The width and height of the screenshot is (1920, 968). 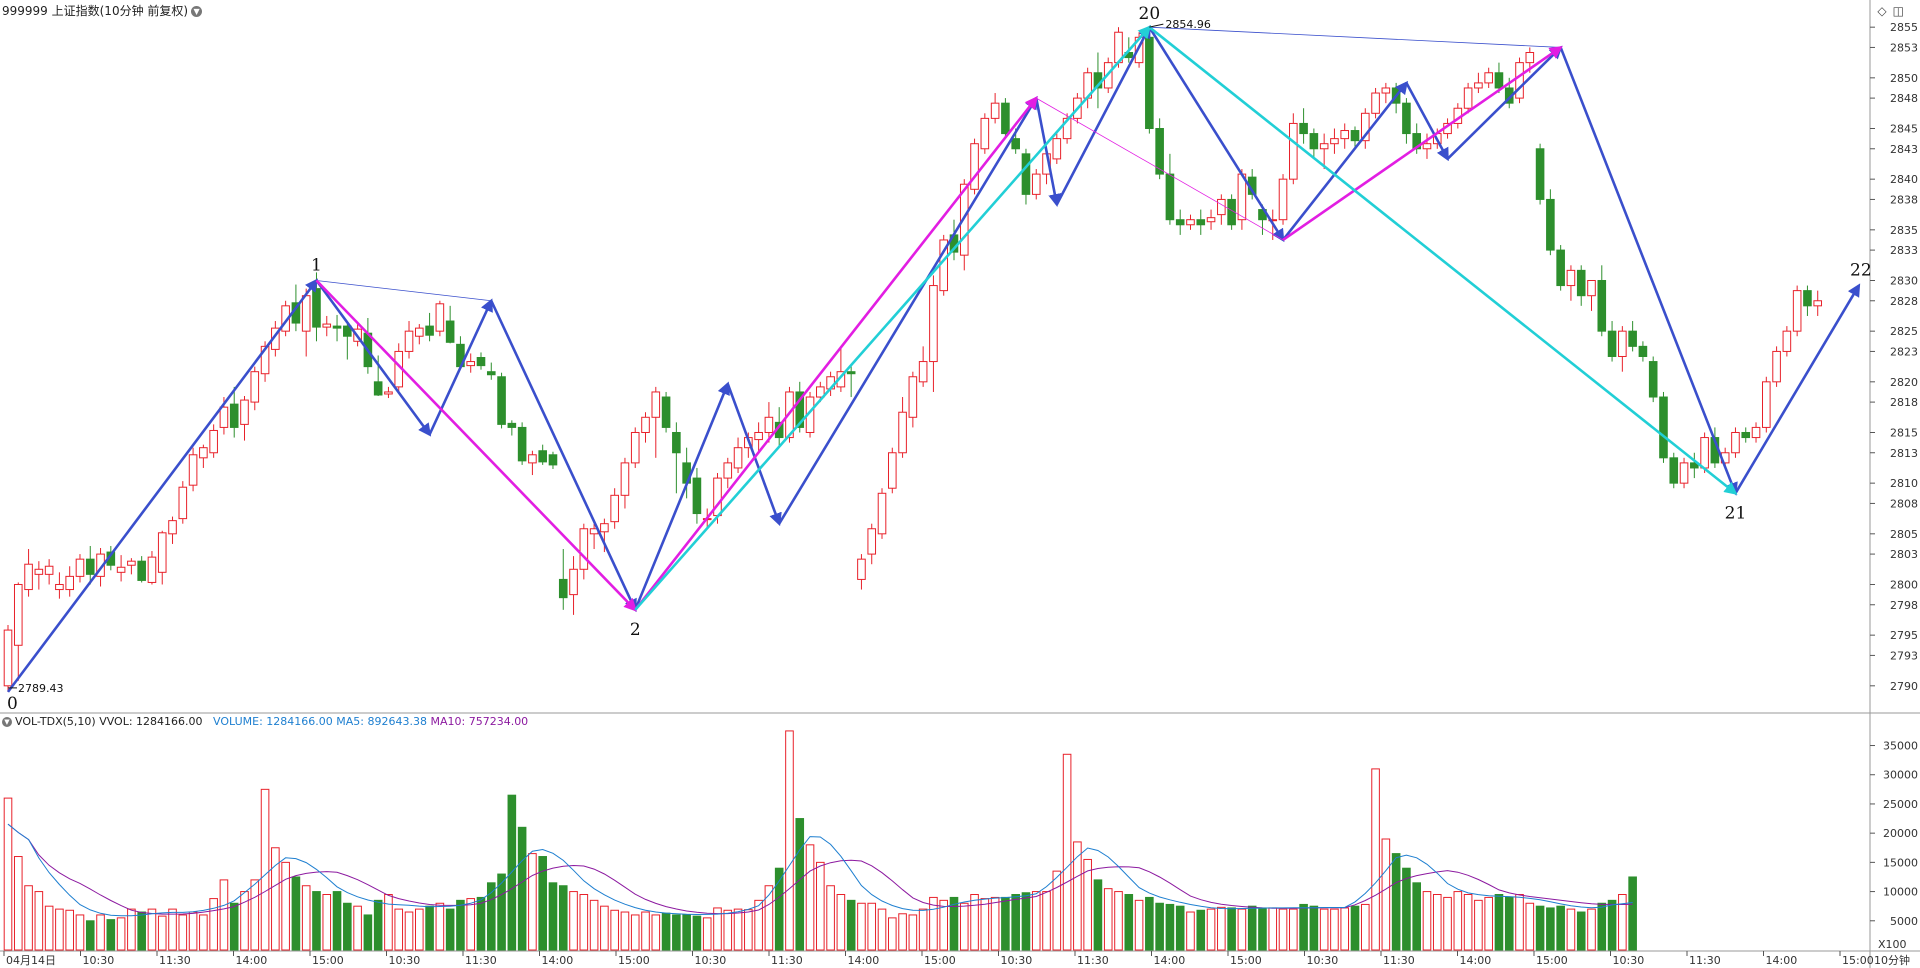 What do you see at coordinates (1246, 960) in the screenshot?
I see `time-label: 15:00` at bounding box center [1246, 960].